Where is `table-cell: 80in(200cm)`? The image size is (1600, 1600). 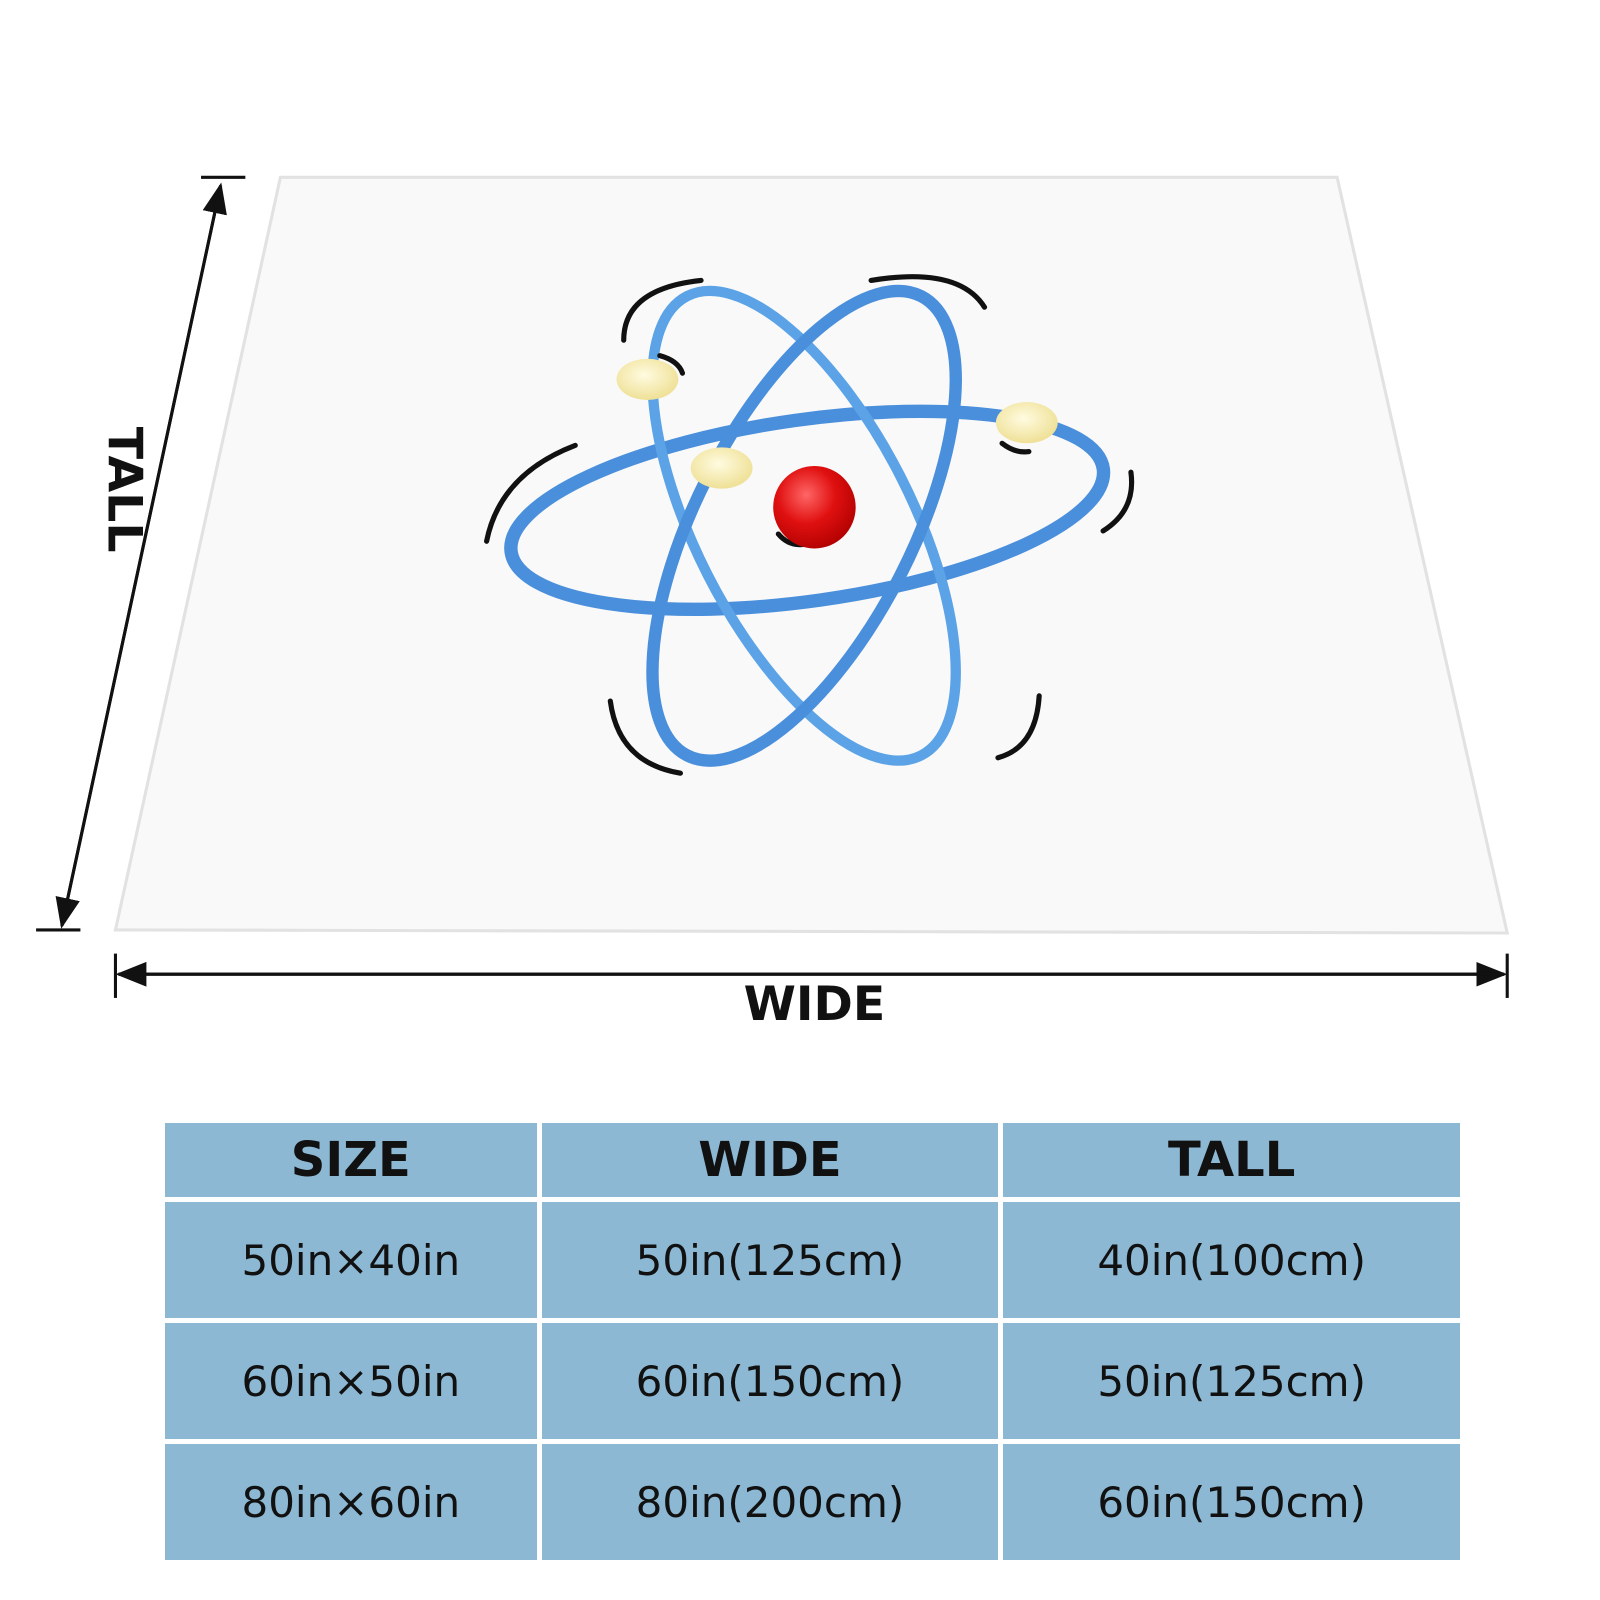
table-cell: 80in(200cm) is located at coordinates (770, 1502).